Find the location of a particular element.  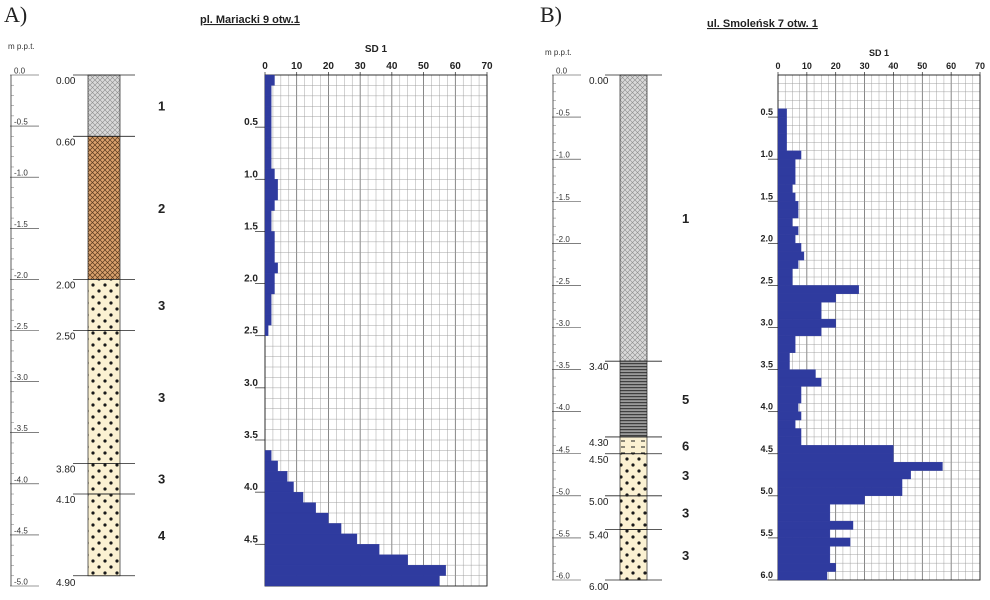

depth-scale-label: 0.0 is located at coordinates (562, 71).